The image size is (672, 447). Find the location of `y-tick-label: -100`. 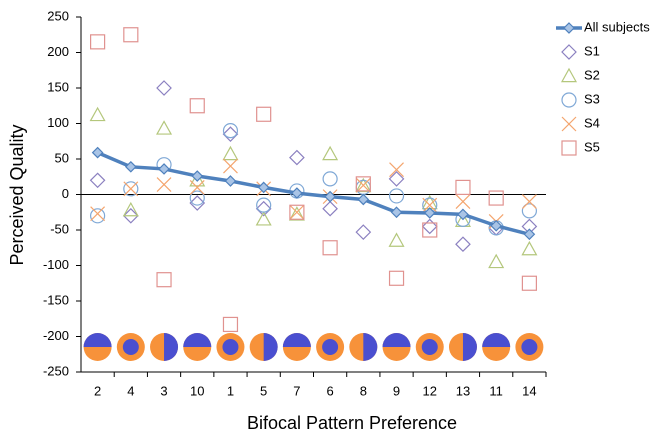

y-tick-label: -100 is located at coordinates (56, 264).